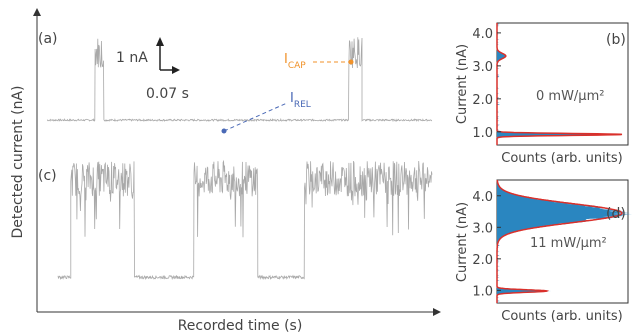  Describe the element at coordinates (486, 84) in the screenshot. I see `ticks-b: 1.0 2.0 3.0 4.0` at that location.